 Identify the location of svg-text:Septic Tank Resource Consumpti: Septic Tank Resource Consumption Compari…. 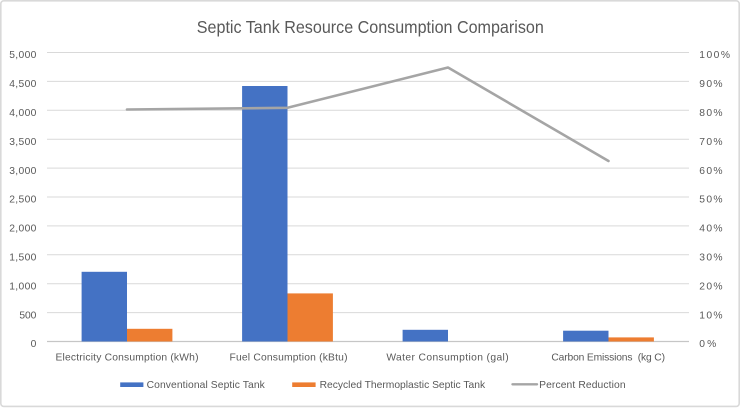
(370, 27).